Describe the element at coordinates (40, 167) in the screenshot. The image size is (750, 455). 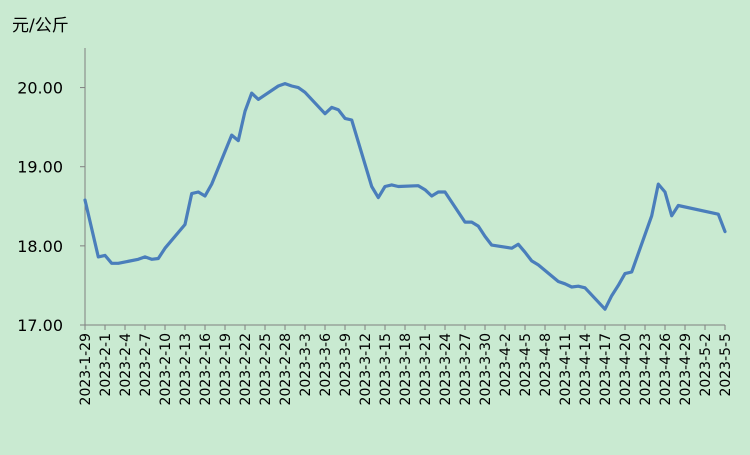
I see `y-tick-label: 19.00` at that location.